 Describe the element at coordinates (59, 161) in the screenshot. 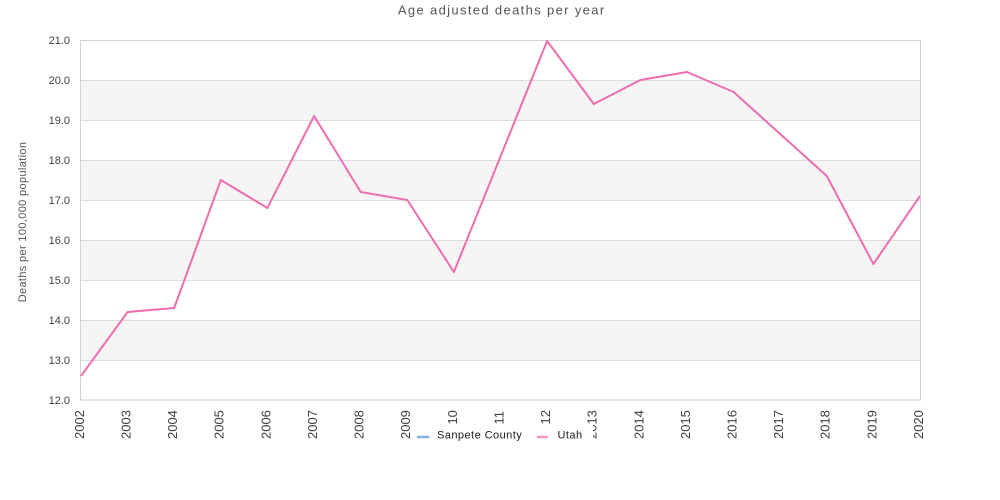

I see `svg-text: 18.0` at that location.